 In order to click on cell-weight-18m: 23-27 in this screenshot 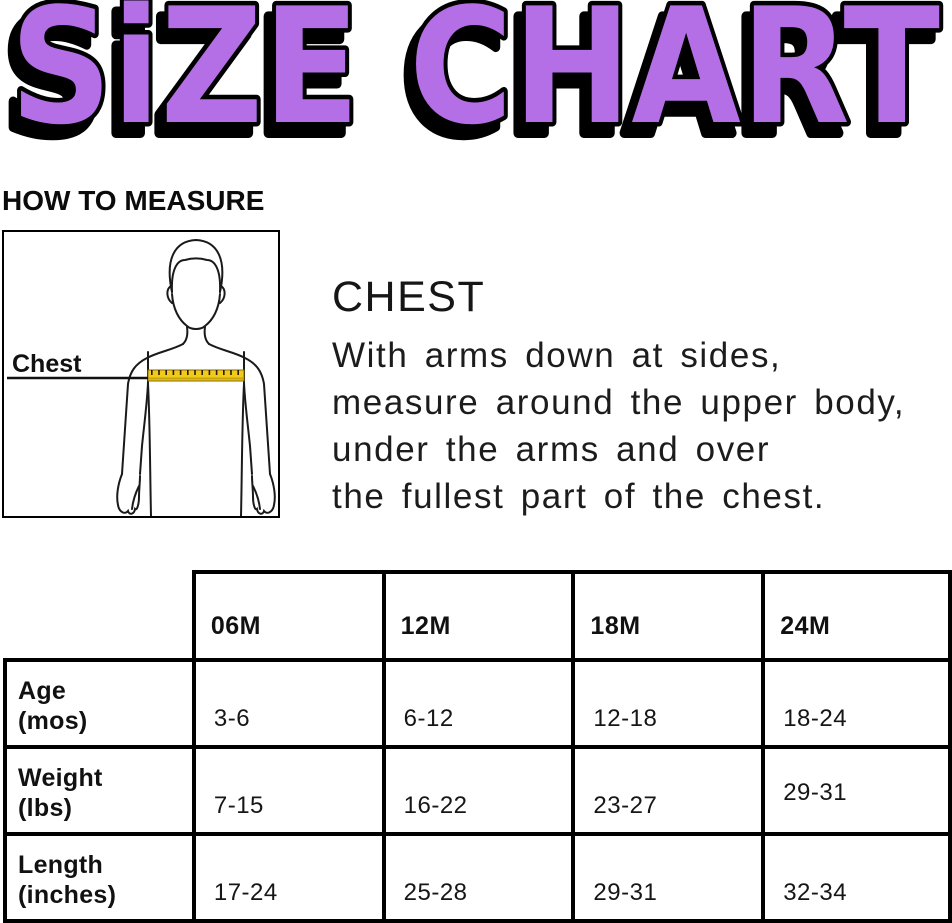, I will do `click(668, 790)`.